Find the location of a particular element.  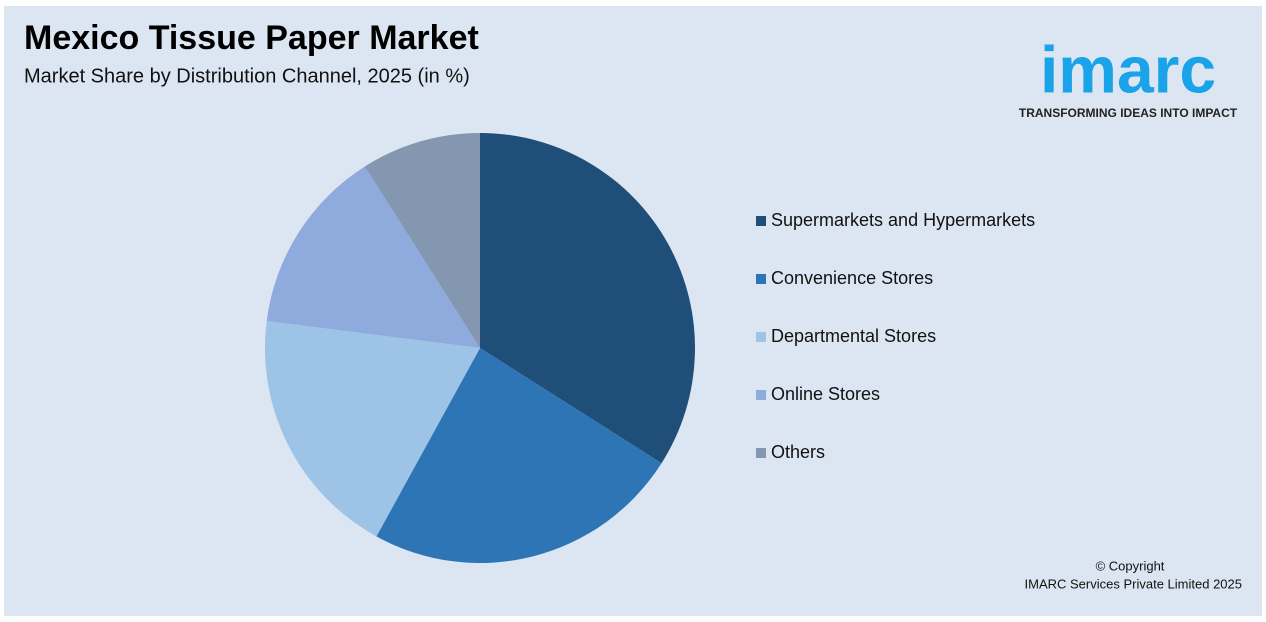

copyright: © Copyright is located at coordinates (1130, 565).